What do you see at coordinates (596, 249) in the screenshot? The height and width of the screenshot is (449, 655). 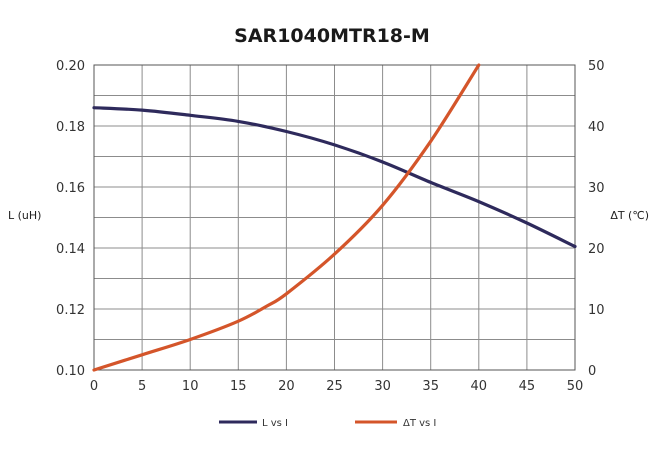 I see `y-tick-label-right: 20` at bounding box center [596, 249].